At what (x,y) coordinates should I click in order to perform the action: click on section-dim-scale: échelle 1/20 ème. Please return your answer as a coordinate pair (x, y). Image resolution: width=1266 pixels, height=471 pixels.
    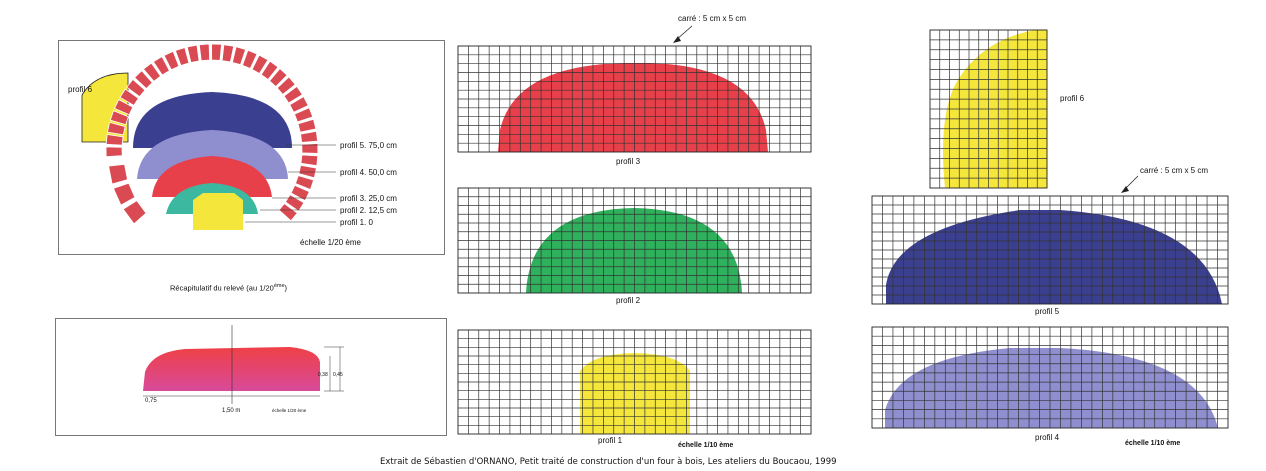
    Looking at the image, I should click on (289, 410).